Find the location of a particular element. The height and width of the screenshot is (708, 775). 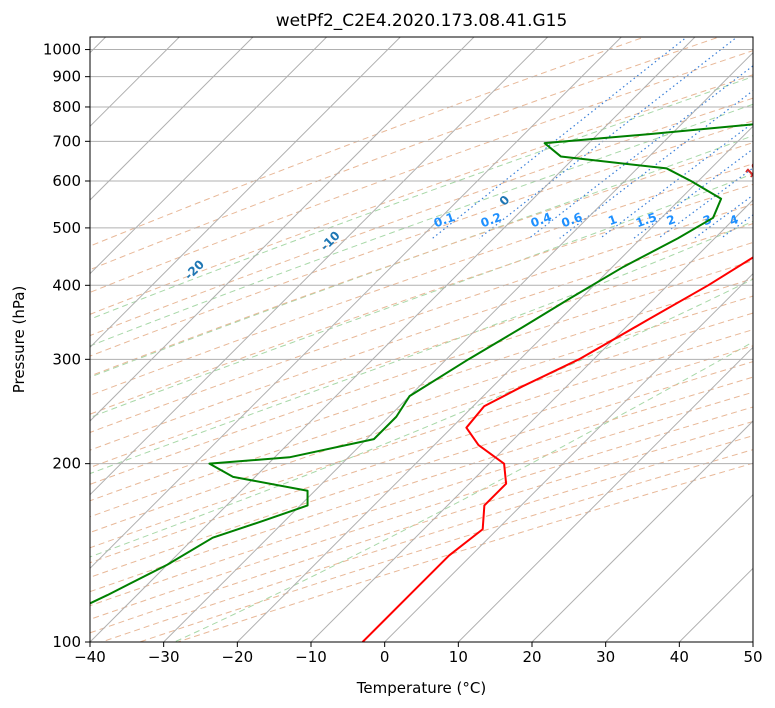

x-tick-label: 0 is located at coordinates (385, 657).